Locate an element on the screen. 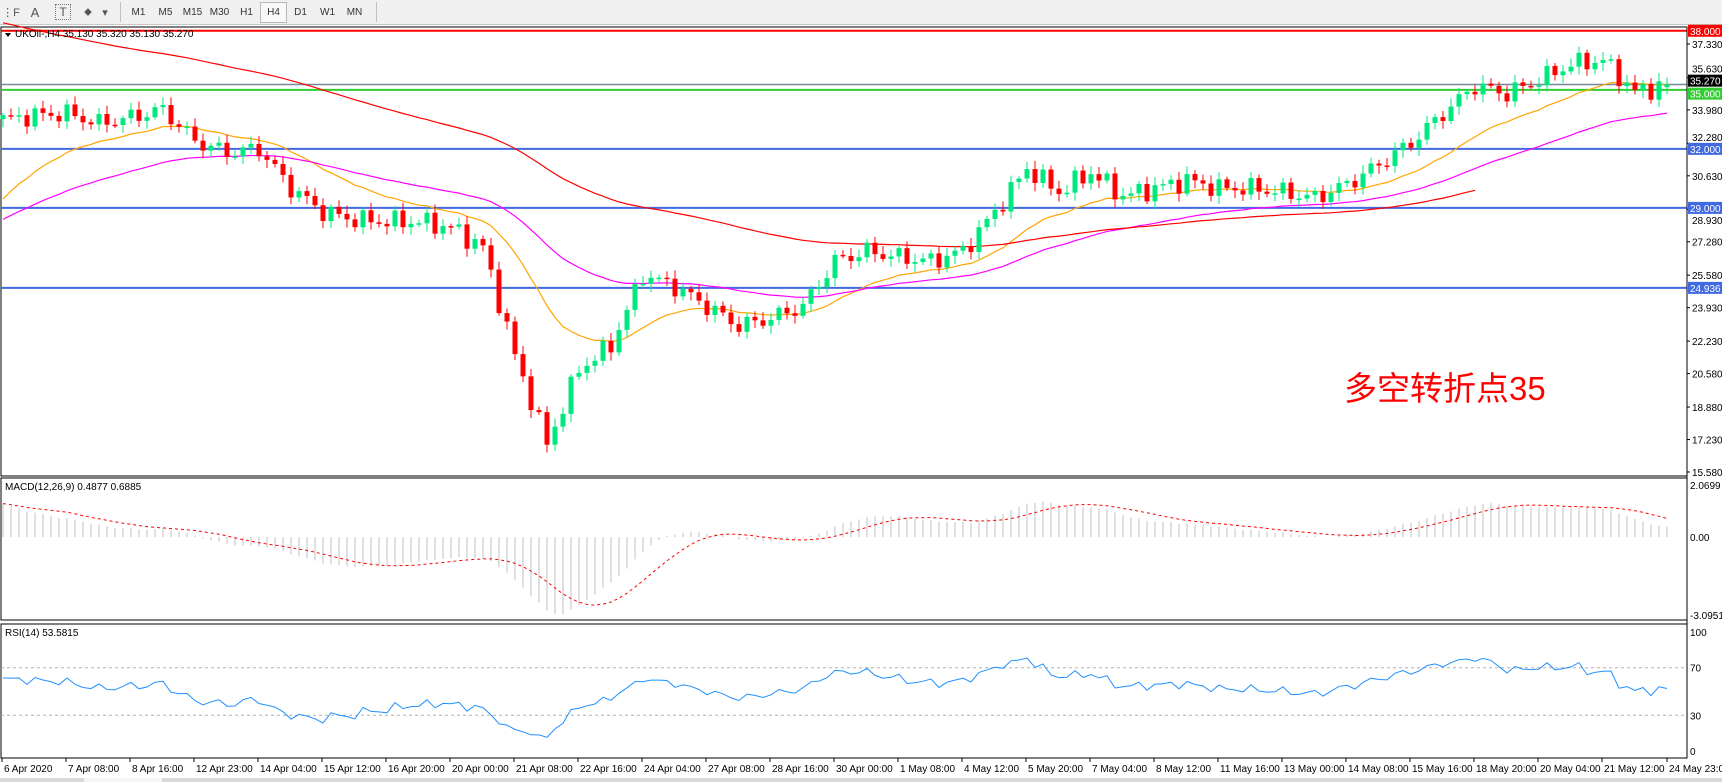  timeframe-w1-button: W1 is located at coordinates (327, 12).